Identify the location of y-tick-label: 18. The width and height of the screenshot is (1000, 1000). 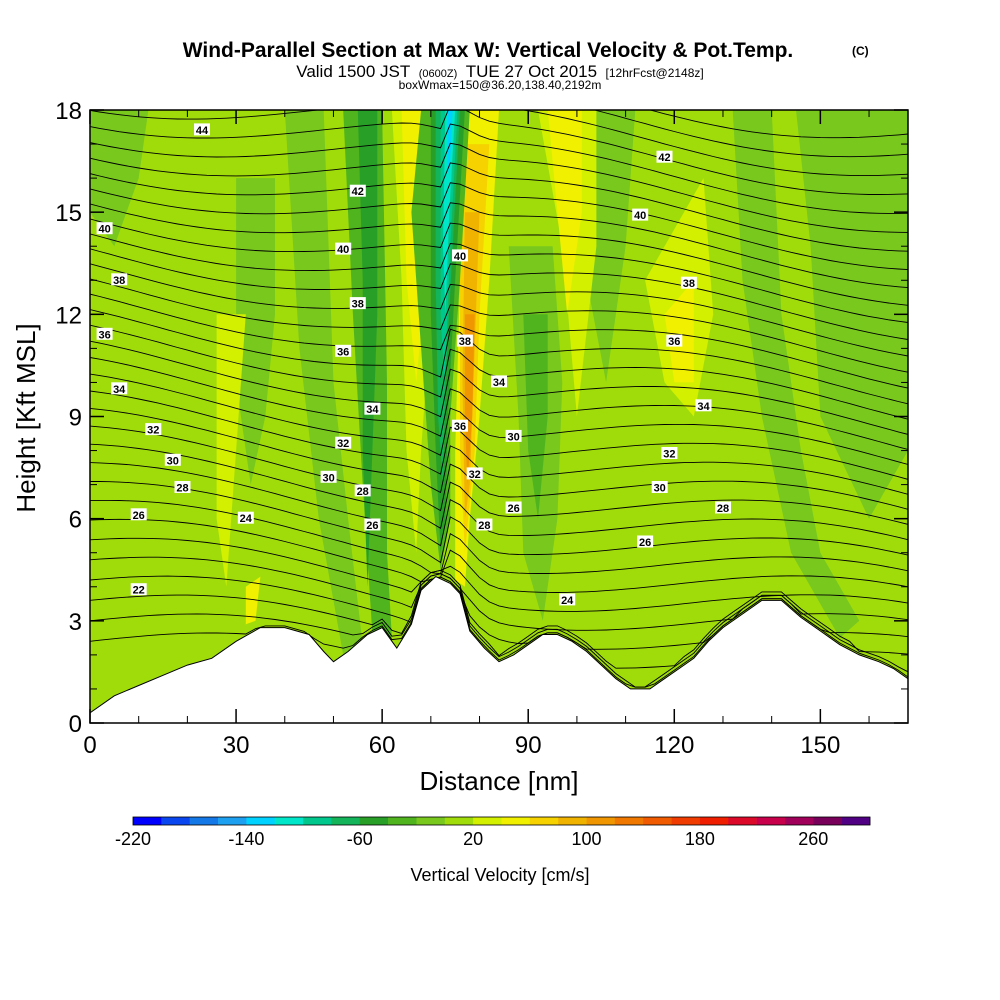
(68, 111).